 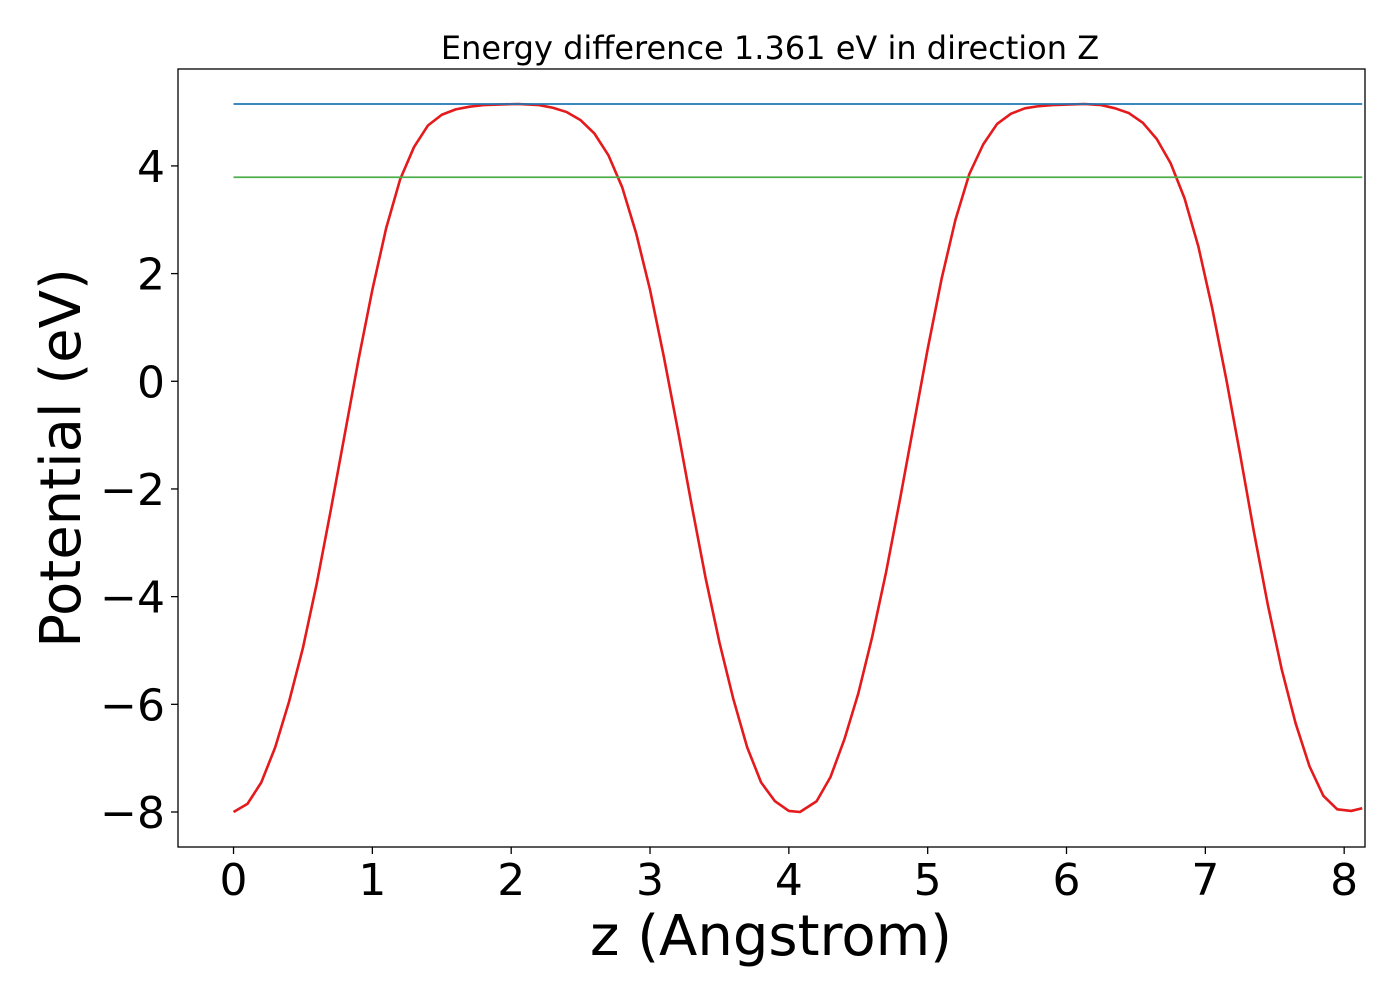 What do you see at coordinates (928, 880) in the screenshot?
I see `x-tick-label: 5` at bounding box center [928, 880].